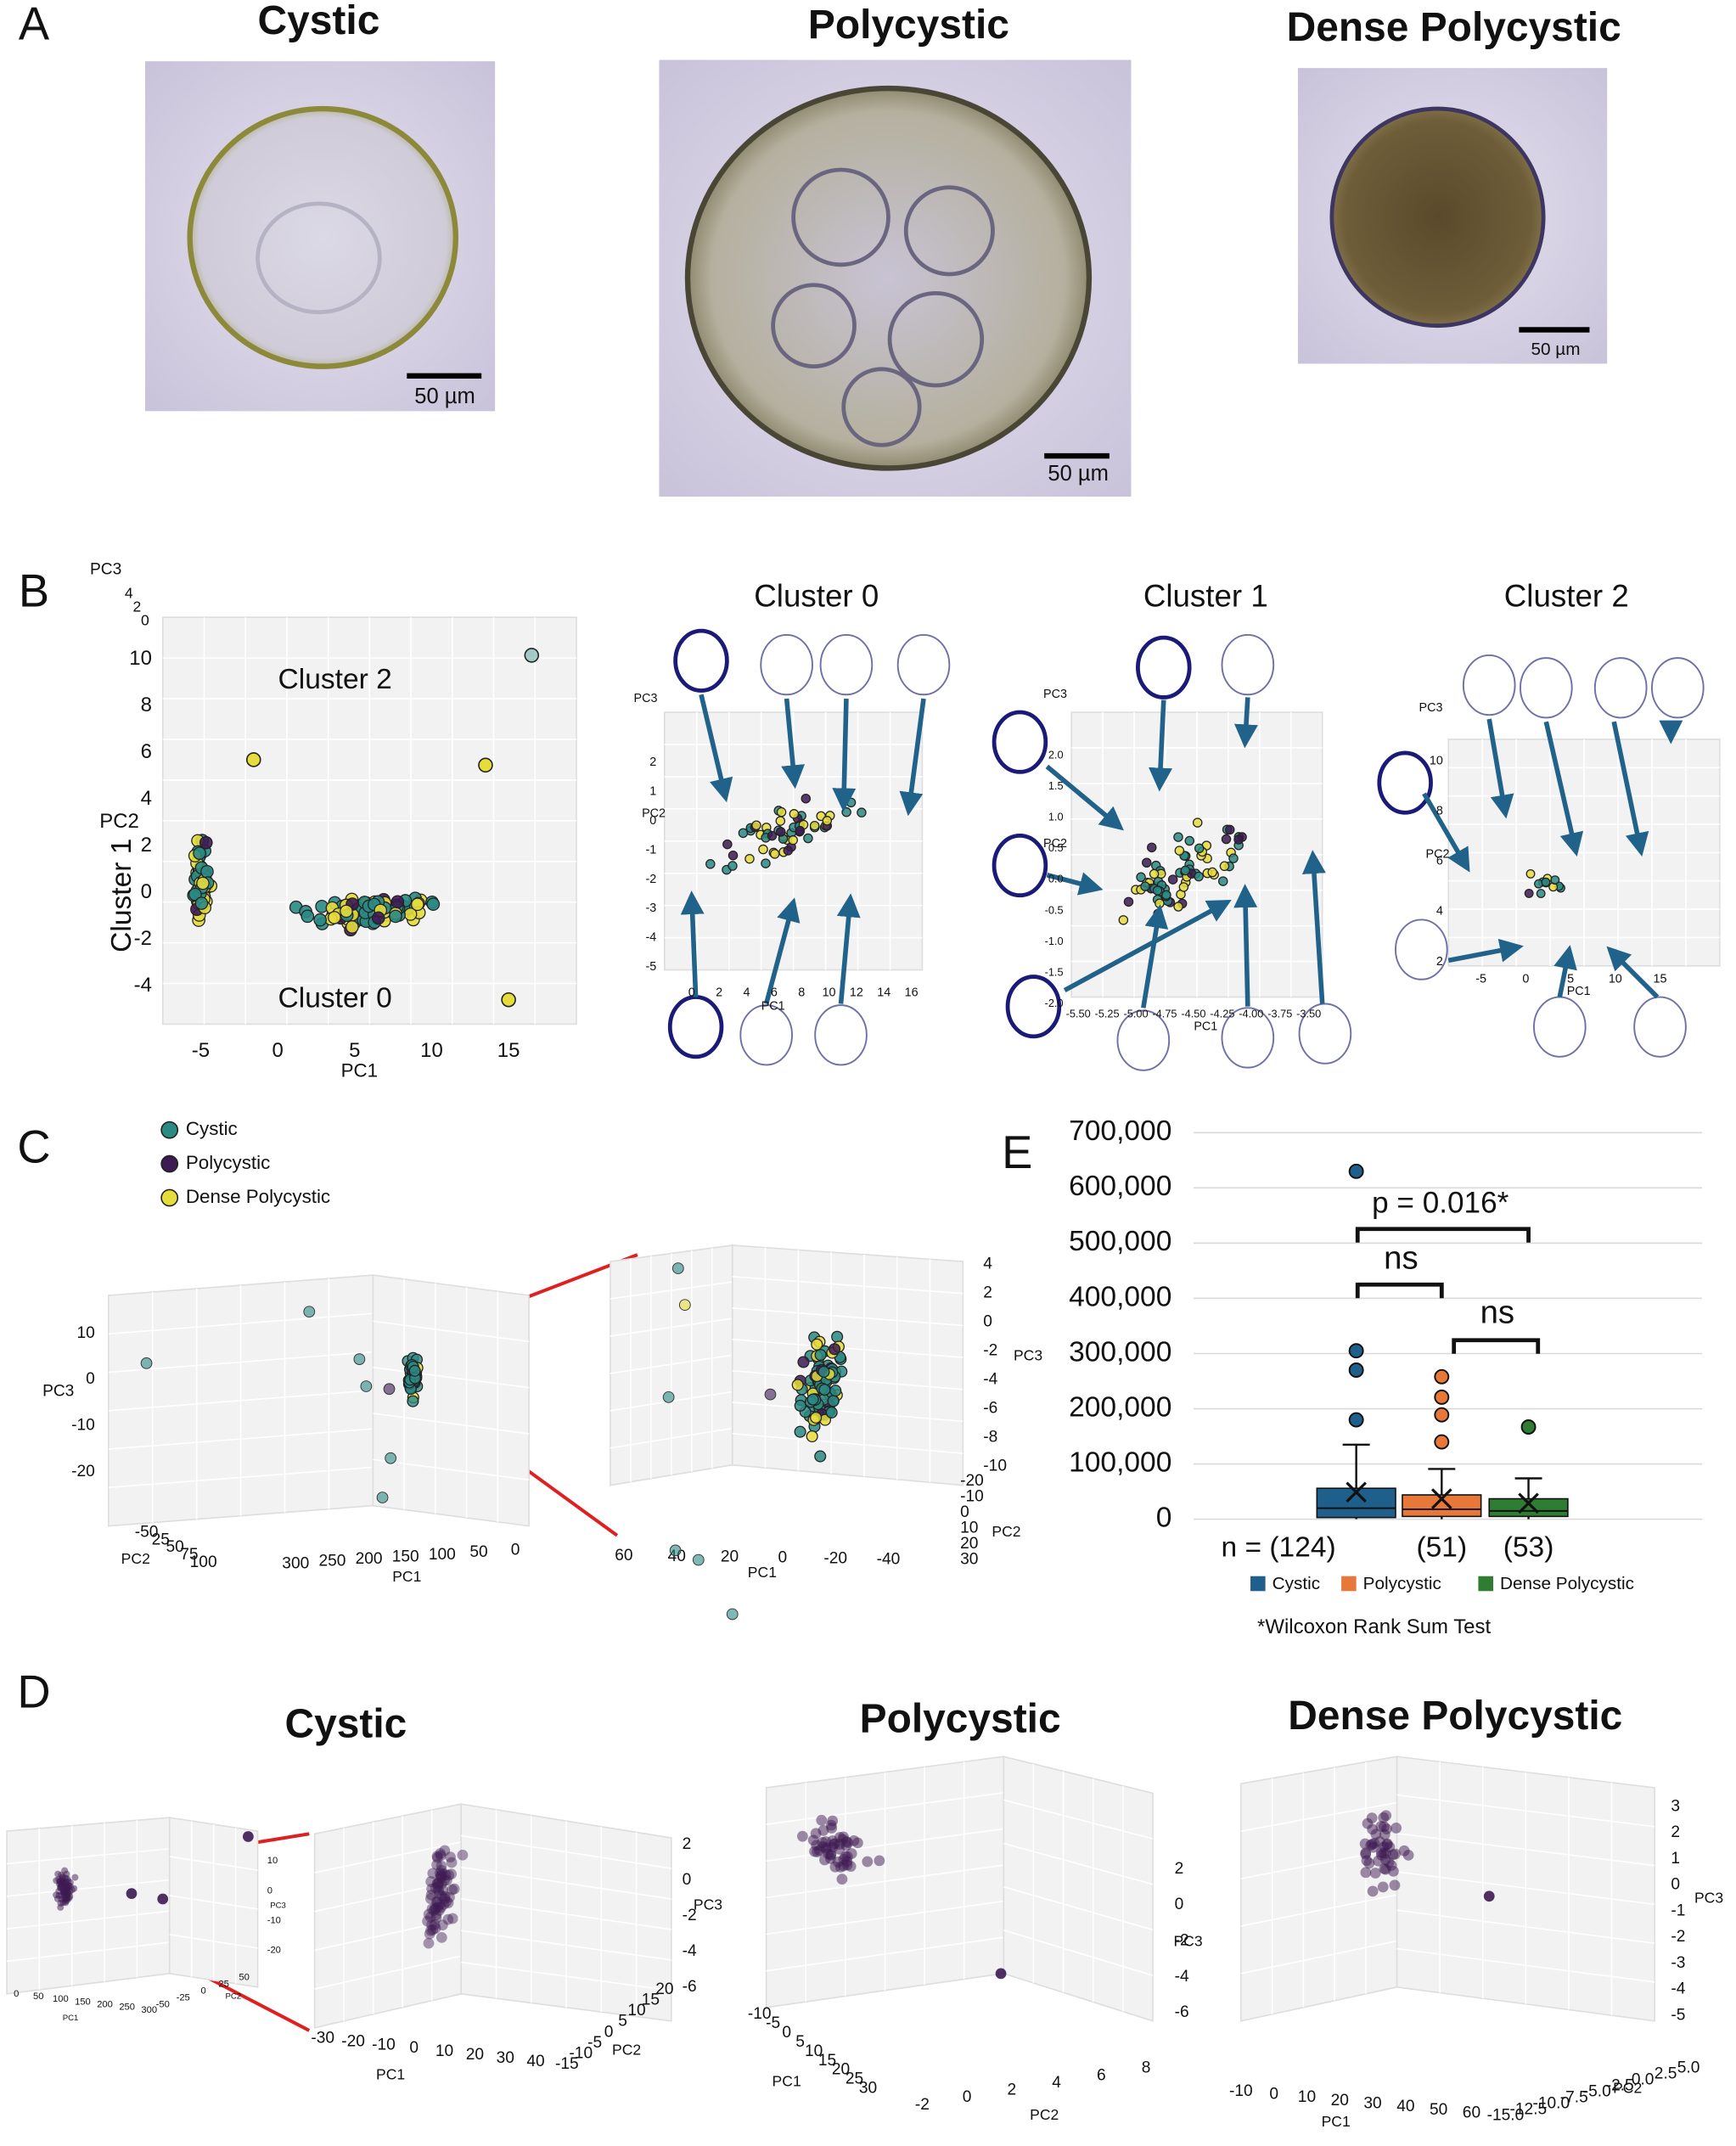 The image size is (1736, 2146). I want to click on tick-label: -20, so click(274, 1951).